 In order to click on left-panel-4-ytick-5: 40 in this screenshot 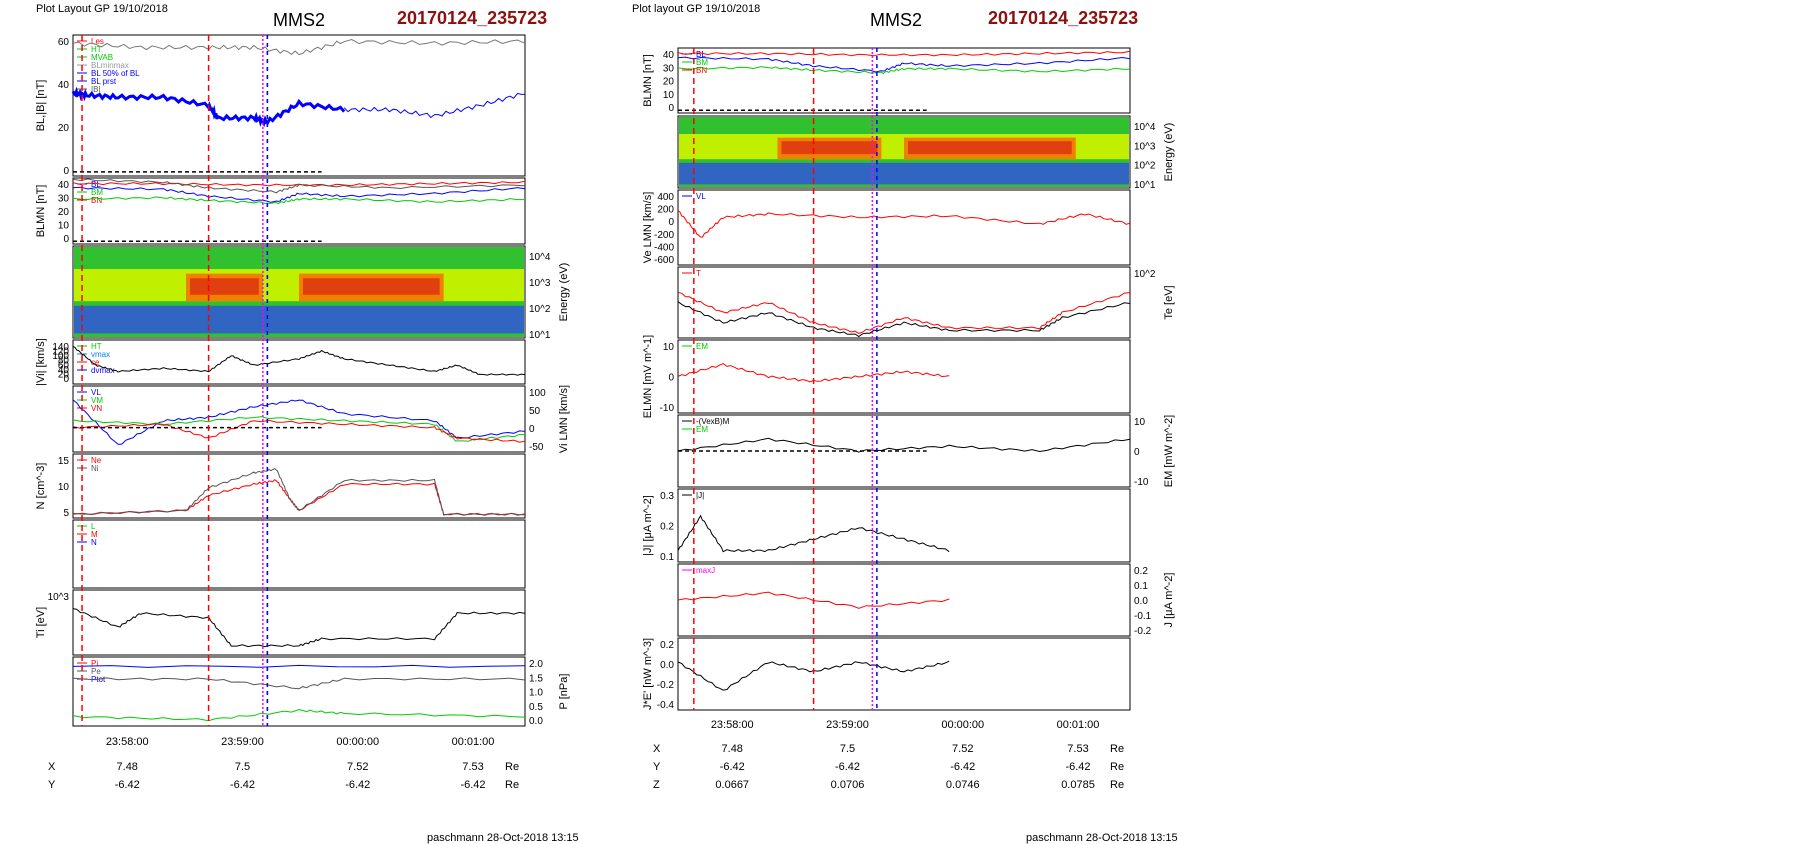, I will do `click(64, 370)`.